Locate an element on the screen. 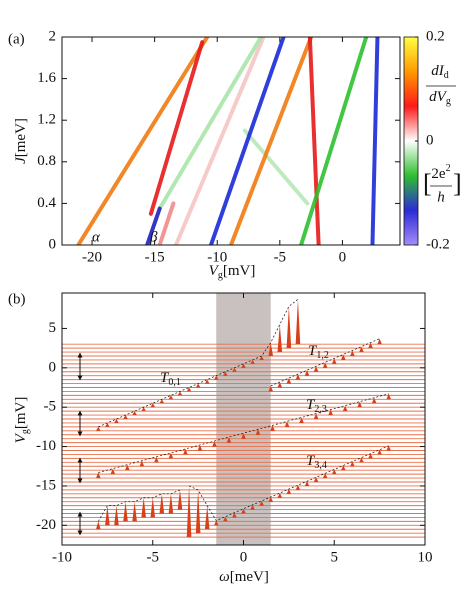  y-tick-label: 0.8 is located at coordinates (46, 161).